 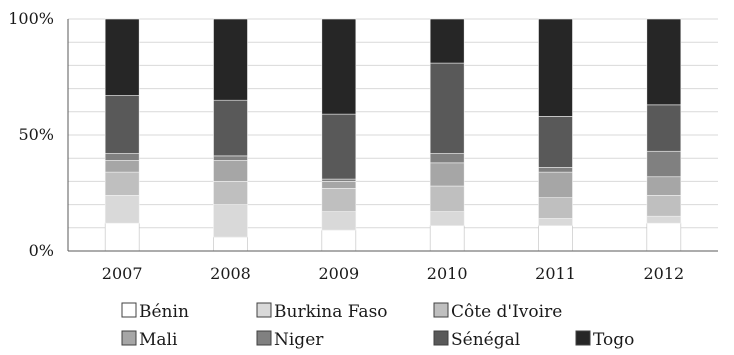 What do you see at coordinates (122, 124) in the screenshot?
I see `bar-segment-s-n-gal-2007` at bounding box center [122, 124].